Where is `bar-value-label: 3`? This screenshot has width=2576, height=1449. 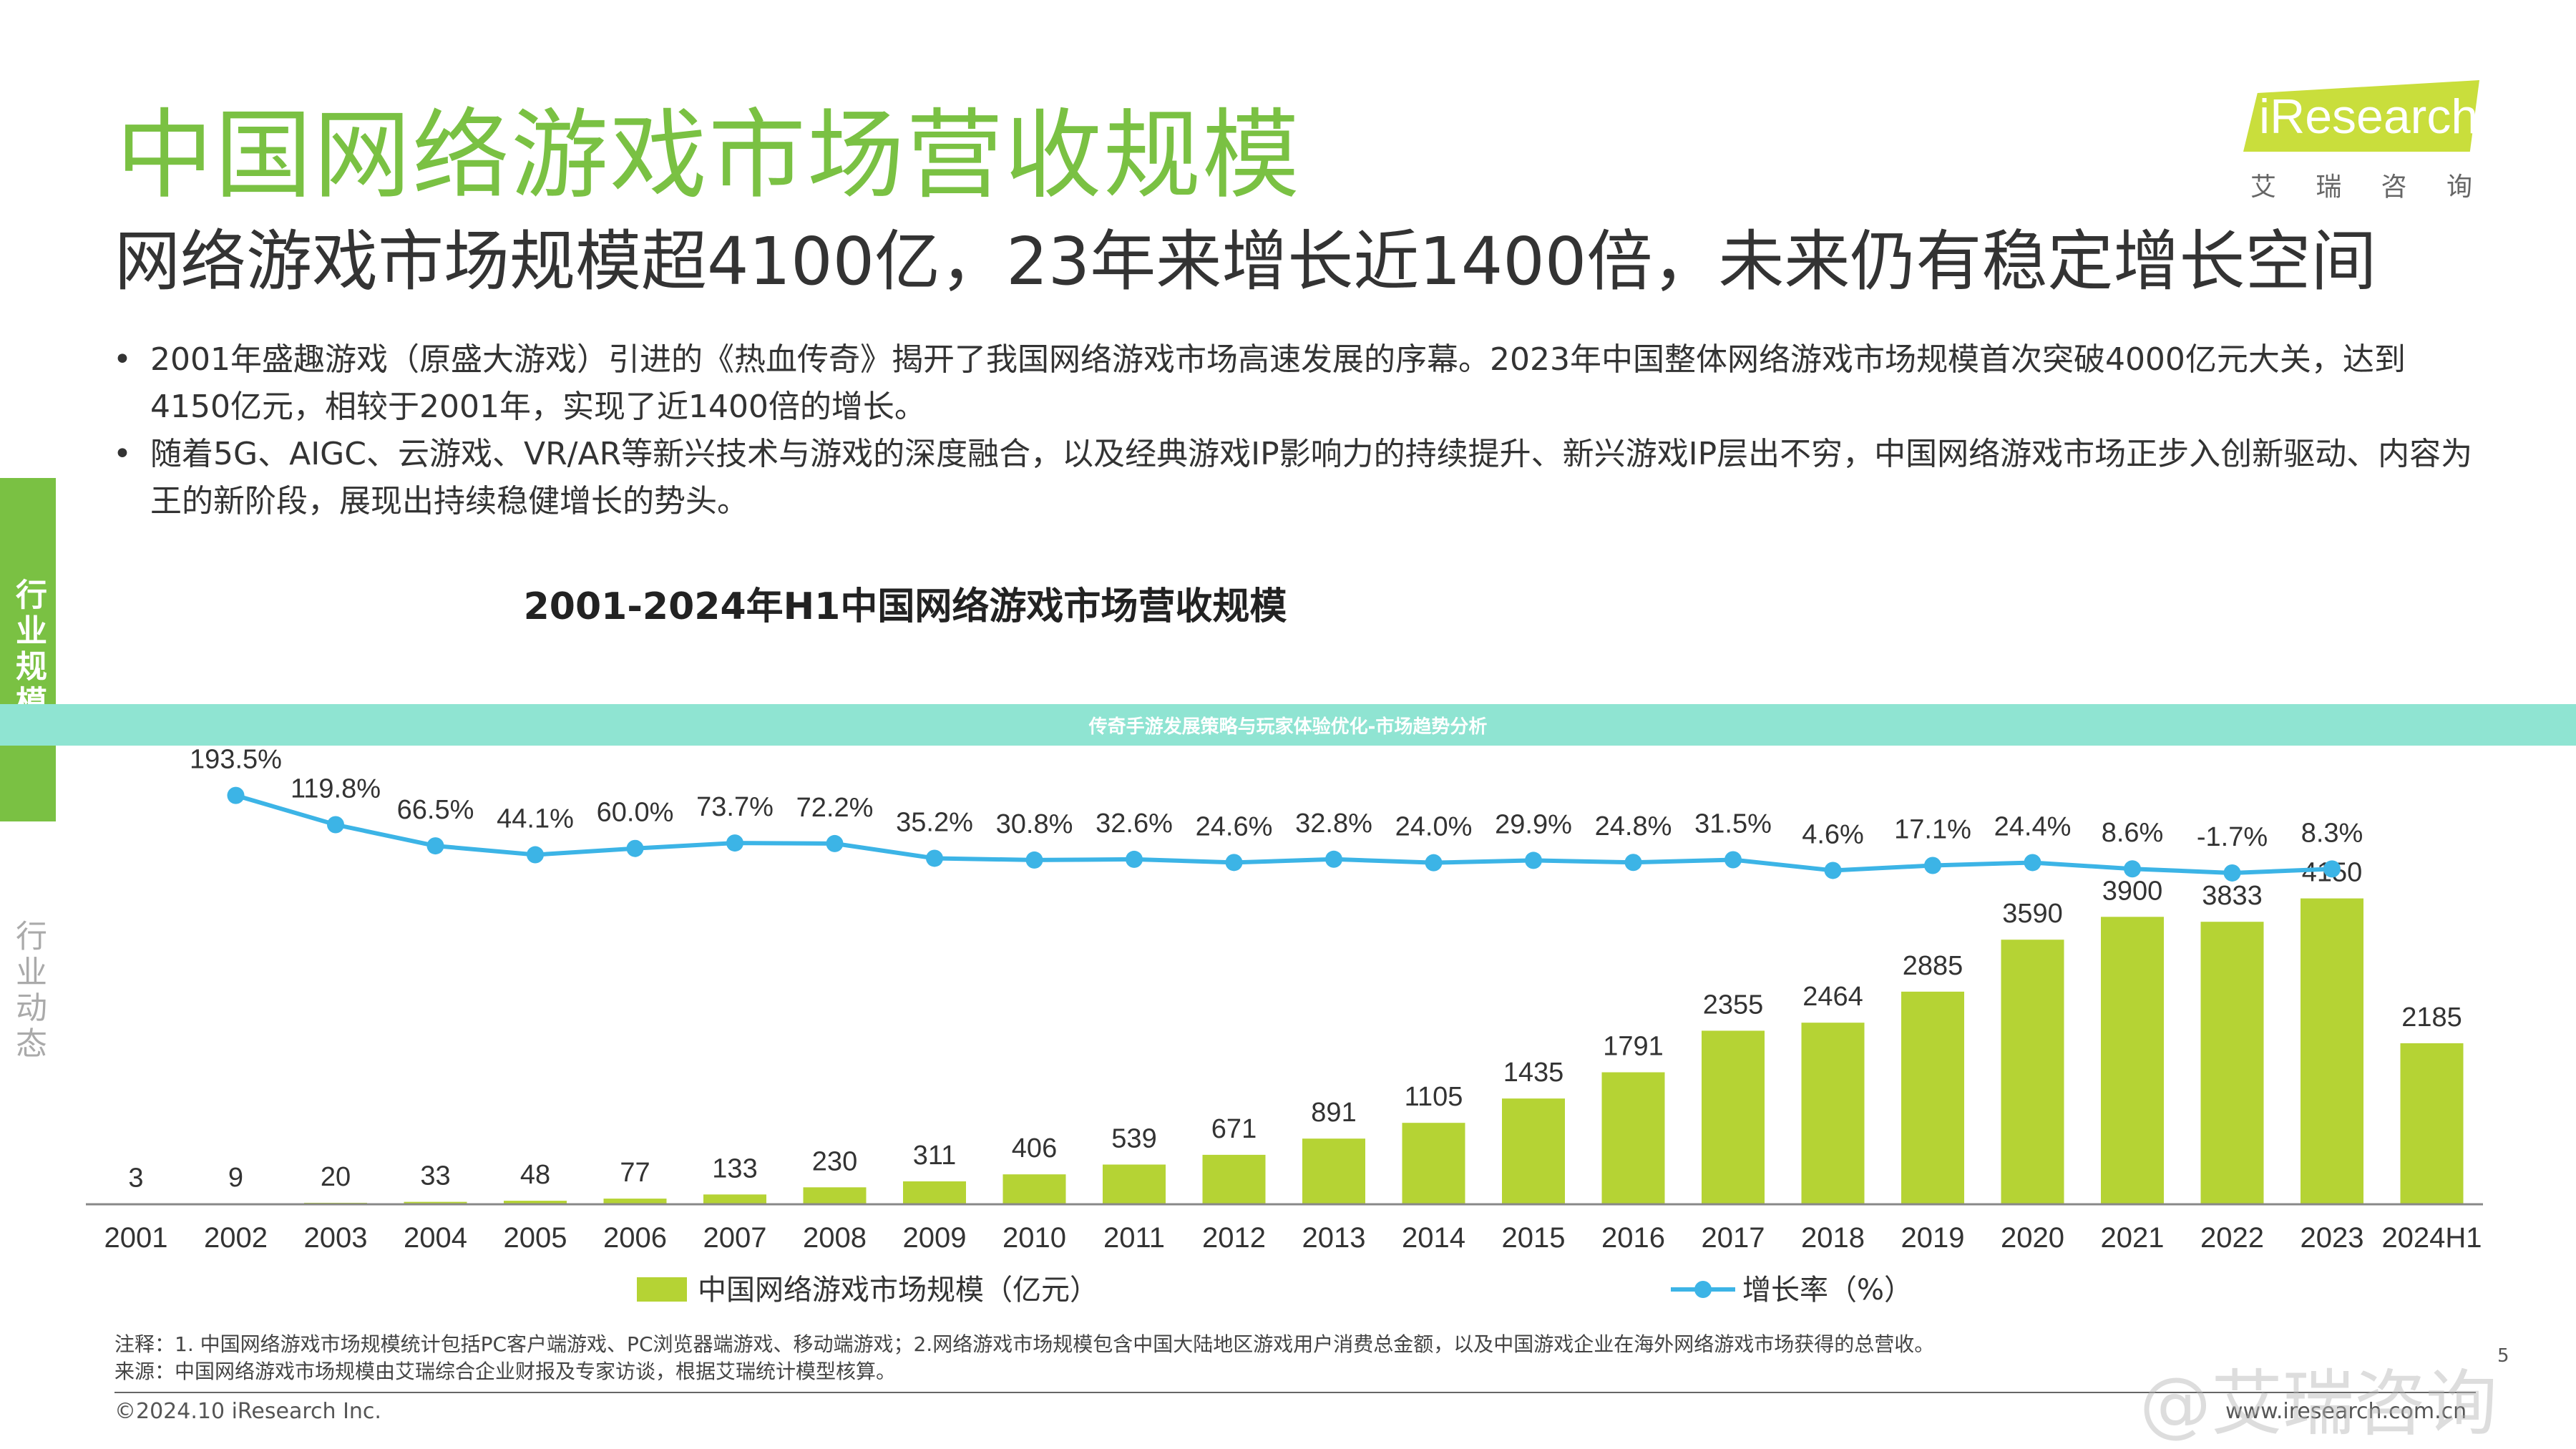
bar-value-label: 3 is located at coordinates (135, 1178).